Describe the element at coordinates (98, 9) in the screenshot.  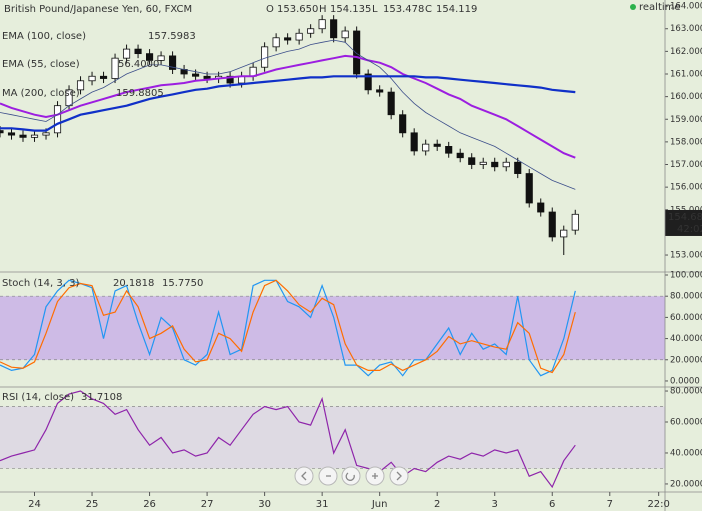
I see `chart-title: British Pound/Japanese Yen, 60, FXCM` at that location.